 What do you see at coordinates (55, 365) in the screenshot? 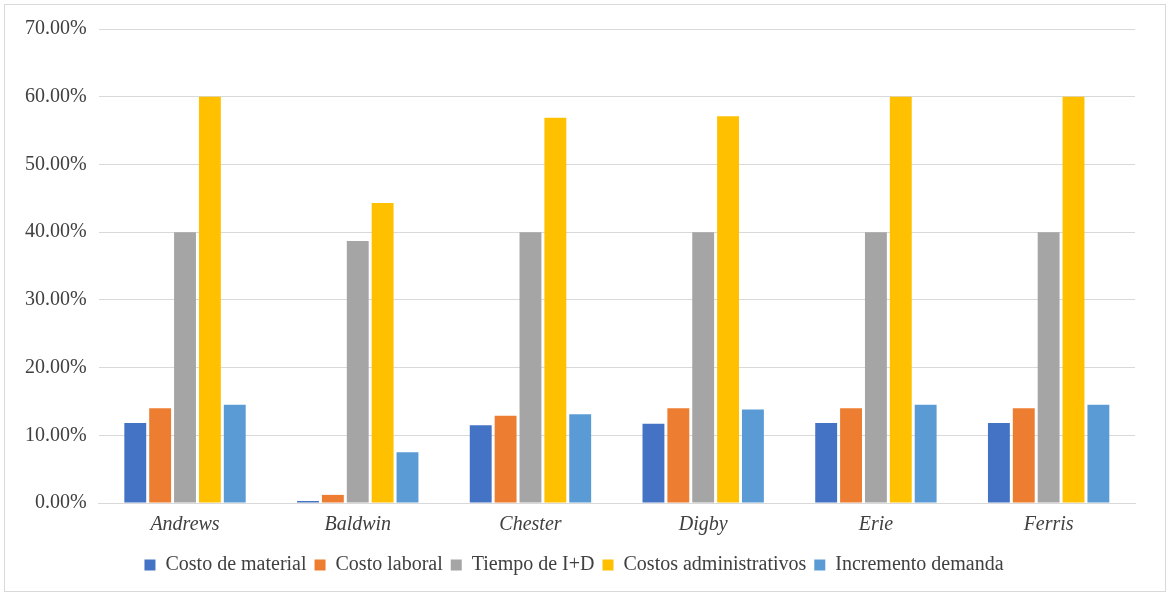
I see `y-tick-label: 20.00%` at bounding box center [55, 365].